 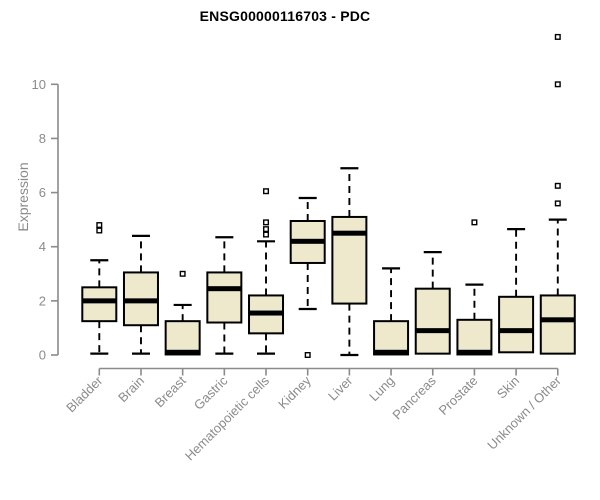 What do you see at coordinates (266, 271) in the screenshot?
I see `box-hematopoietic-cells` at bounding box center [266, 271].